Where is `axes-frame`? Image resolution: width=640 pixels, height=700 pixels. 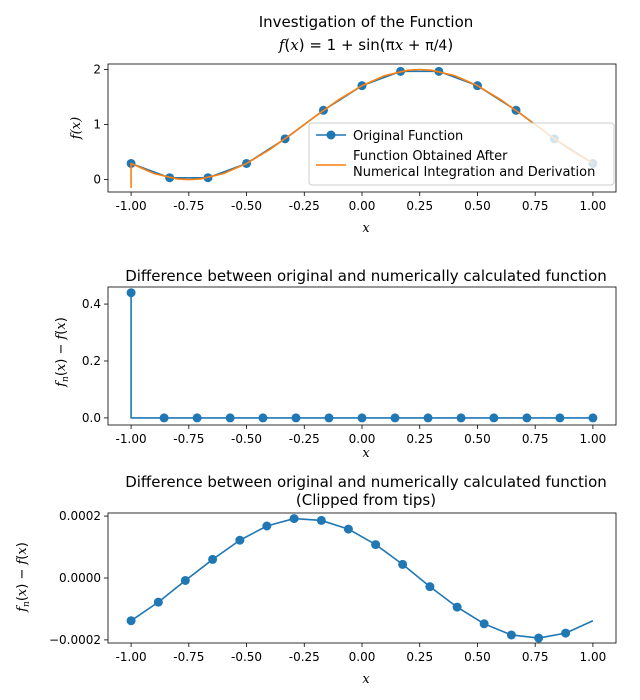
axes-frame is located at coordinates (362, 128).